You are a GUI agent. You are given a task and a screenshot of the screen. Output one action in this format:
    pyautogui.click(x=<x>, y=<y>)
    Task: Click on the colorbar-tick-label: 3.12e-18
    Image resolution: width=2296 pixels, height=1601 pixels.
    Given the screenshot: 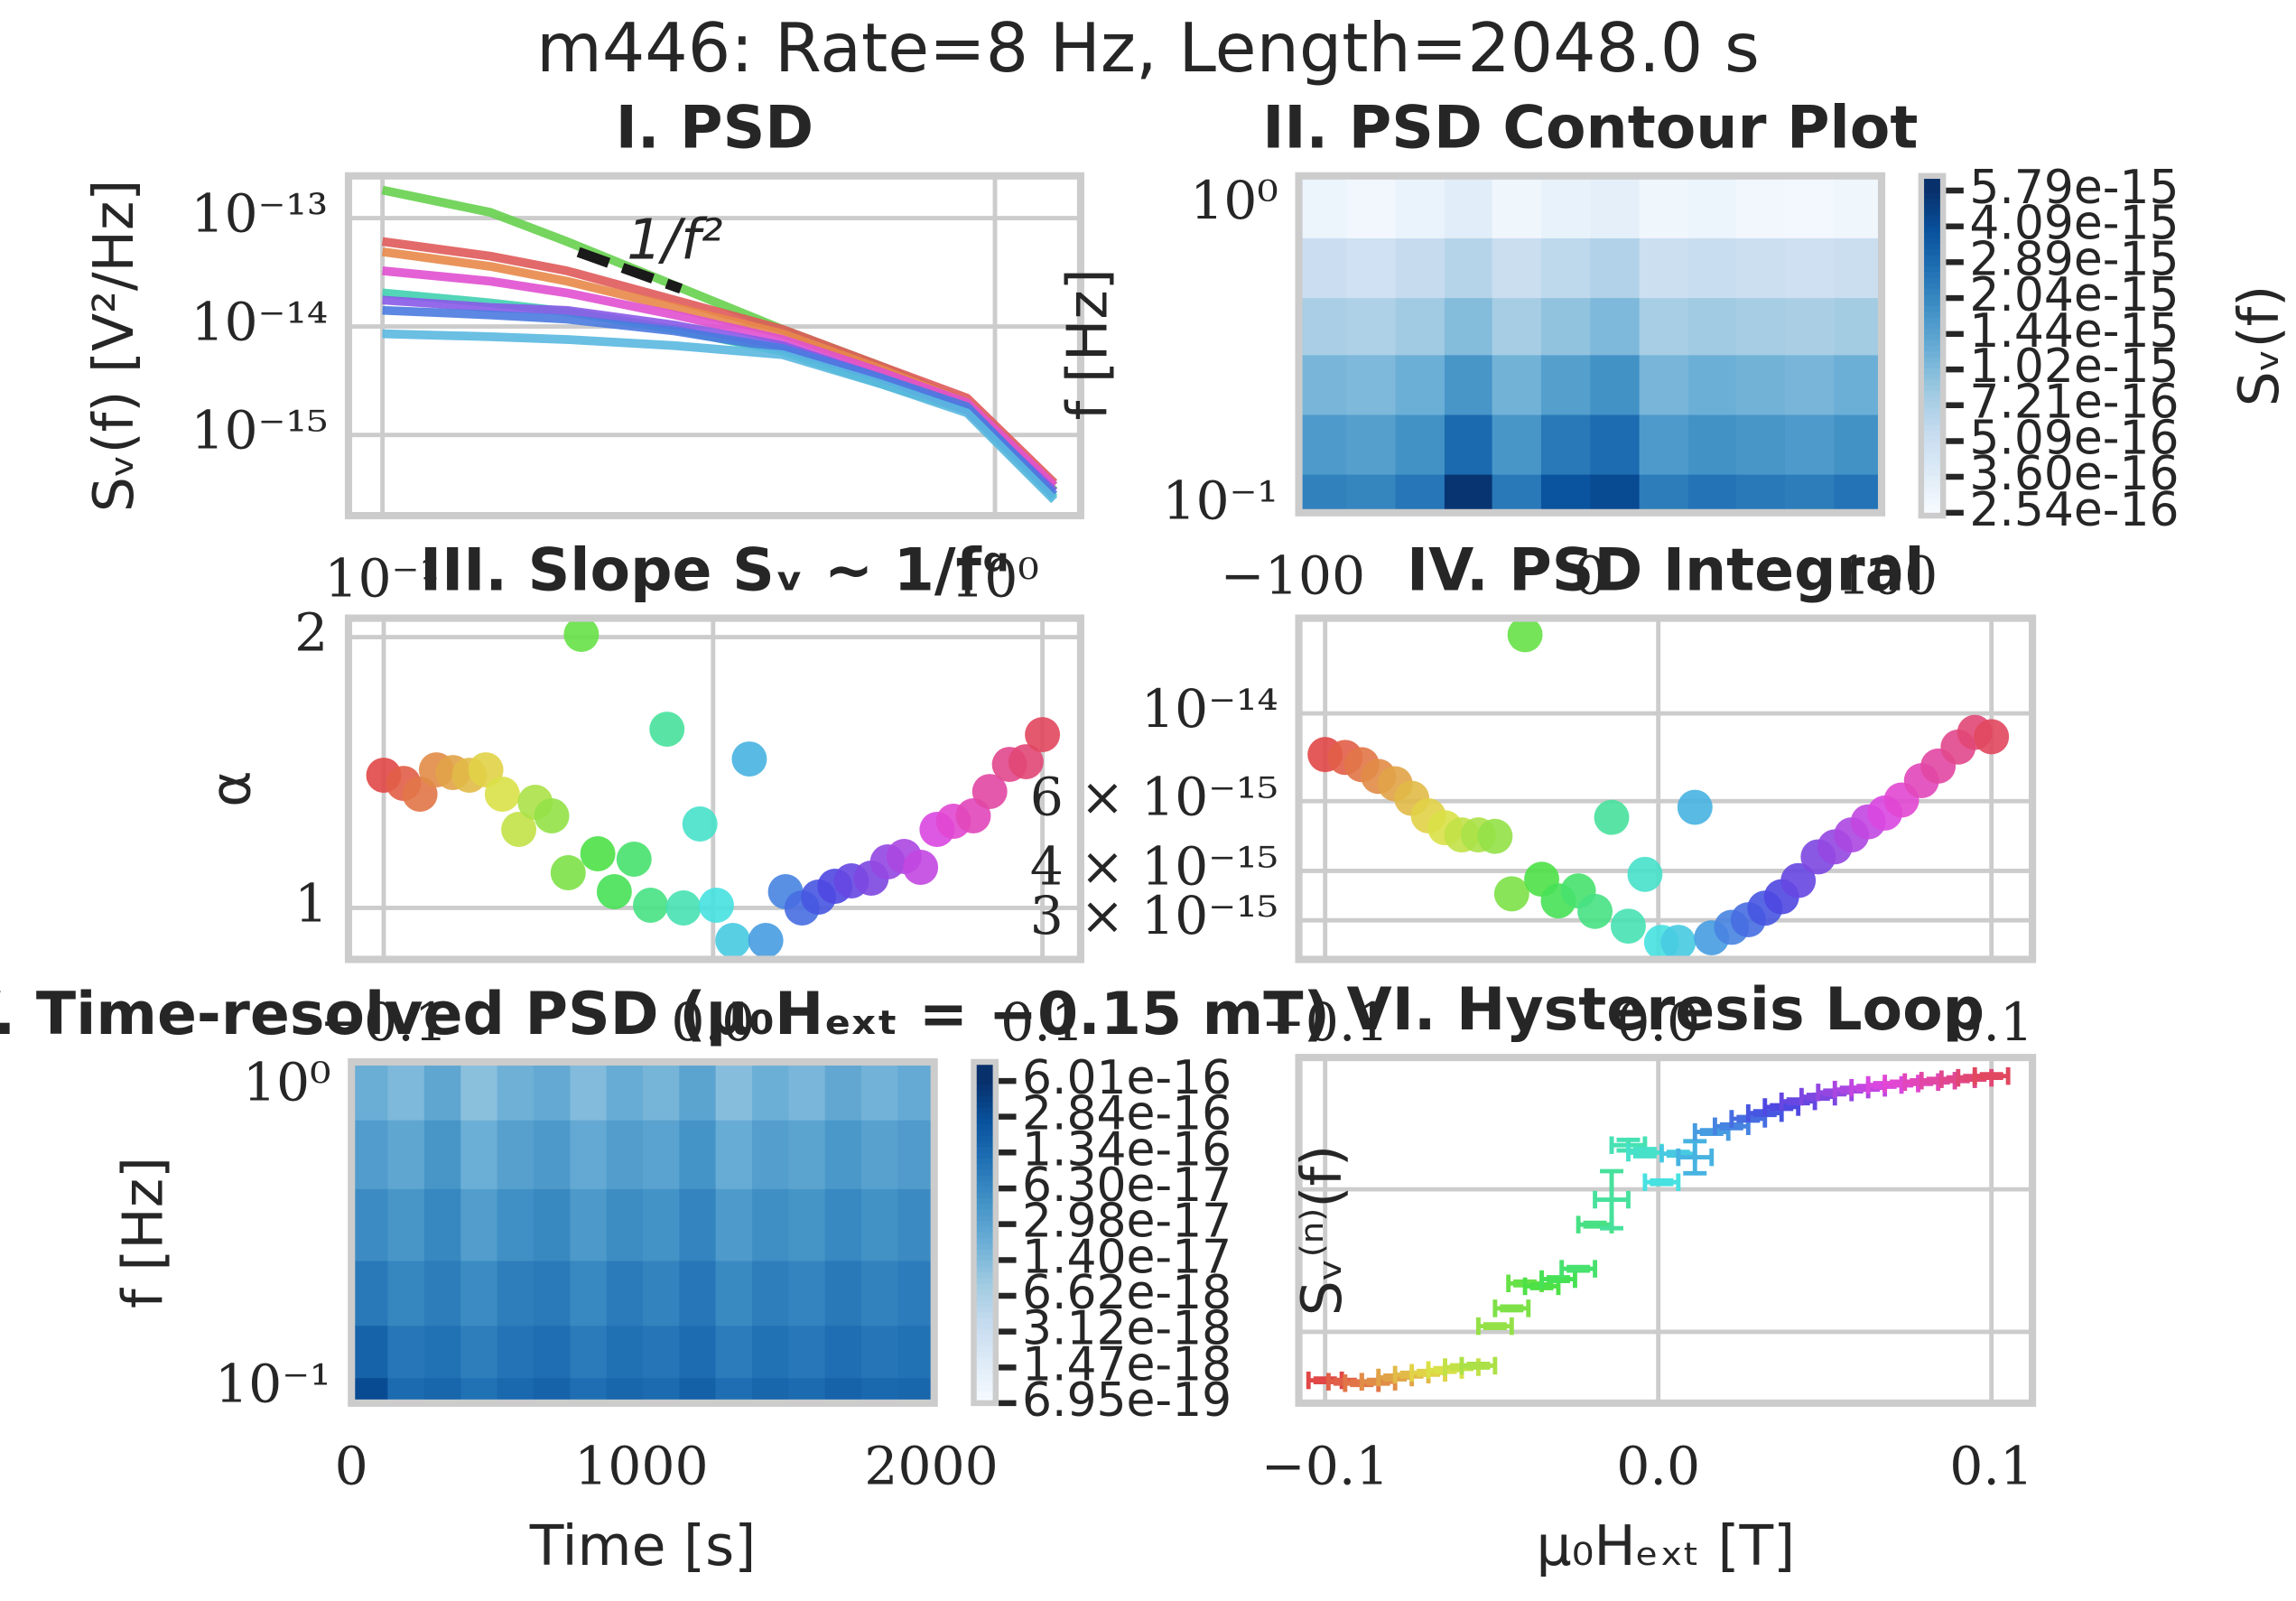 What is the action you would take?
    pyautogui.click(x=1127, y=1329)
    